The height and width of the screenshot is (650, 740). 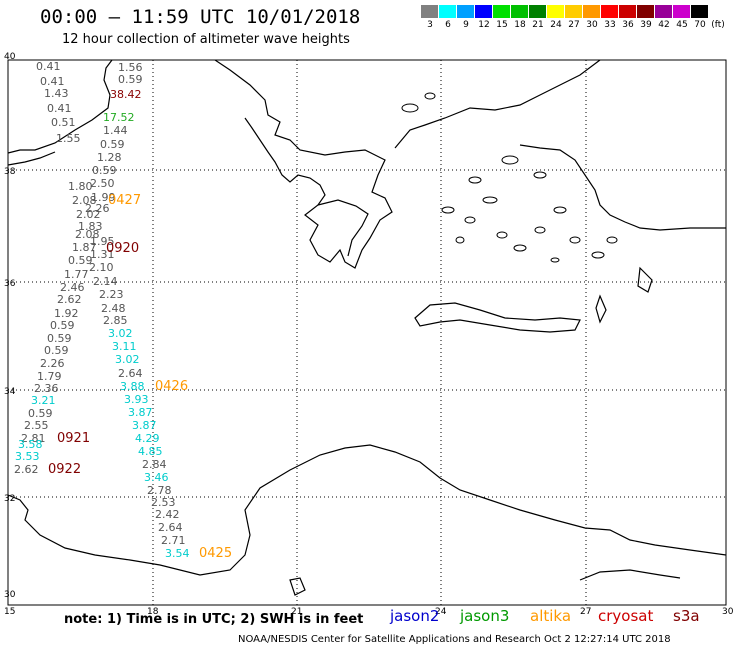 I want to click on obs-value: 1.92, so click(x=66, y=313).